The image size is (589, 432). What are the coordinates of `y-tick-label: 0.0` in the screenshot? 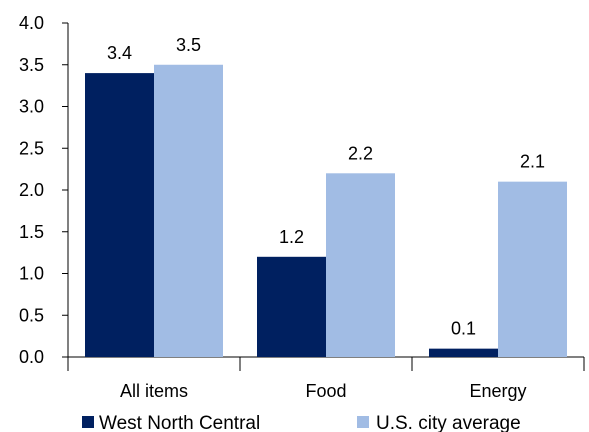 It's located at (31, 357).